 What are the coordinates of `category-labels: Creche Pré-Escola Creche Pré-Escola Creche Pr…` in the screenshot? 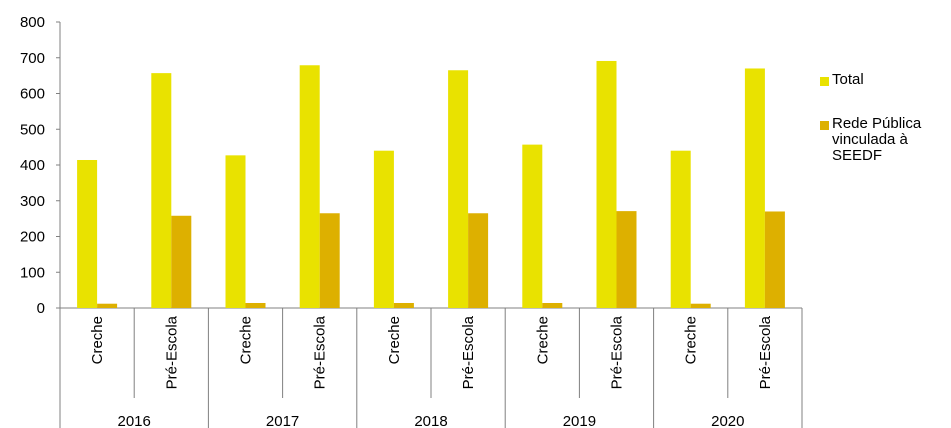 It's located at (431, 352).